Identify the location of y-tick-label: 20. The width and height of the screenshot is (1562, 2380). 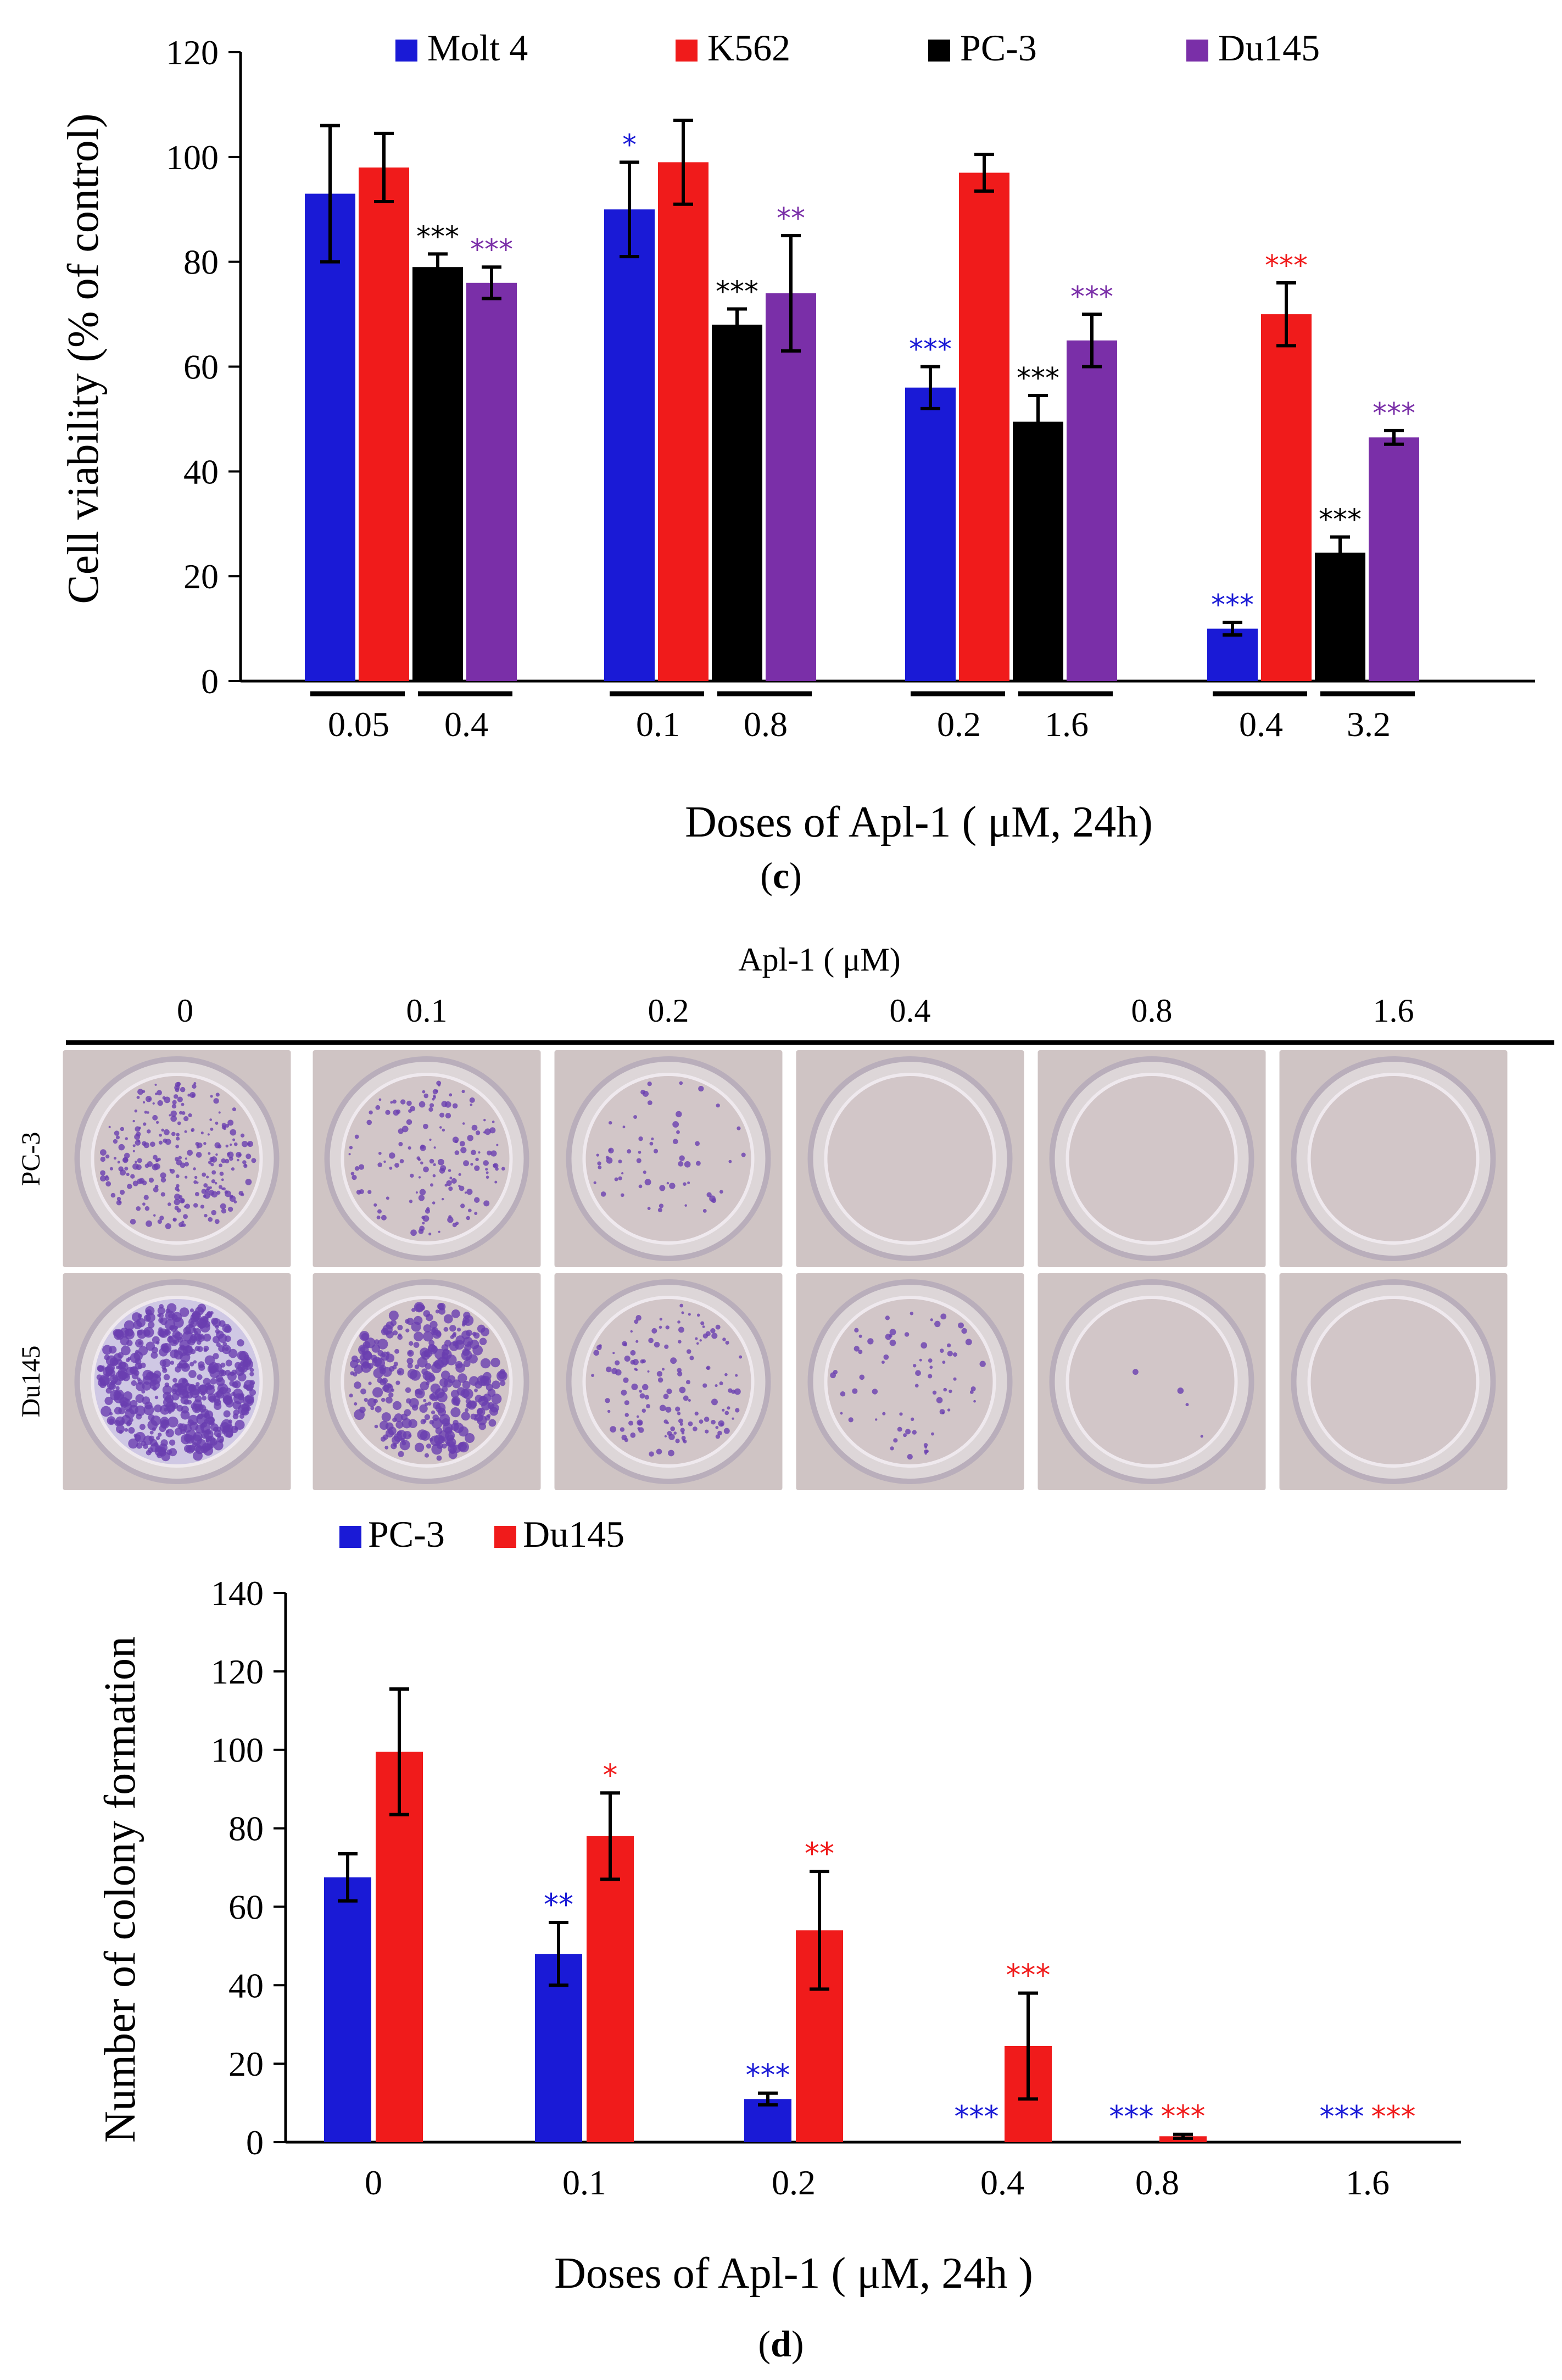
(201, 576).